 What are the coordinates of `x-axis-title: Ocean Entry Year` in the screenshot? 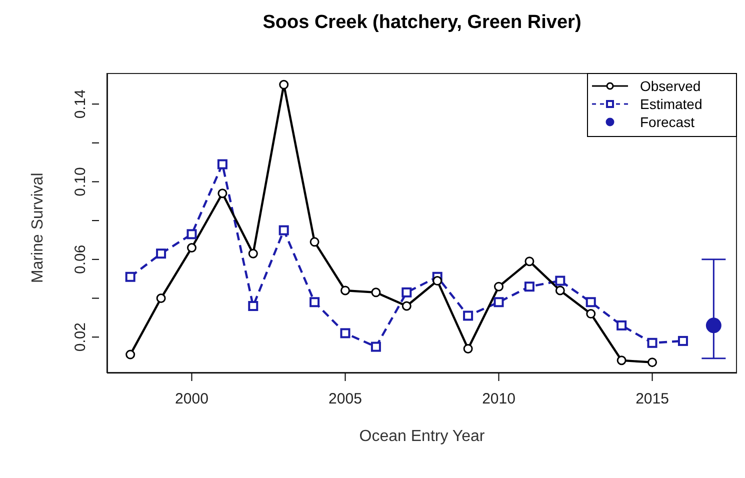 It's located at (422, 436).